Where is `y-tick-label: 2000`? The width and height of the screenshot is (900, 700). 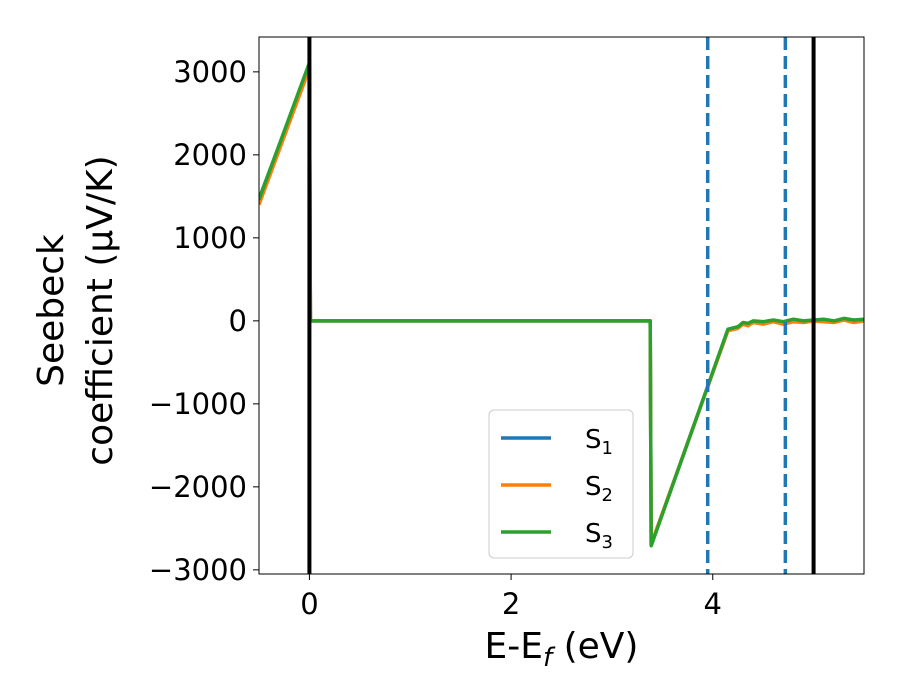
y-tick-label: 2000 is located at coordinates (210, 155).